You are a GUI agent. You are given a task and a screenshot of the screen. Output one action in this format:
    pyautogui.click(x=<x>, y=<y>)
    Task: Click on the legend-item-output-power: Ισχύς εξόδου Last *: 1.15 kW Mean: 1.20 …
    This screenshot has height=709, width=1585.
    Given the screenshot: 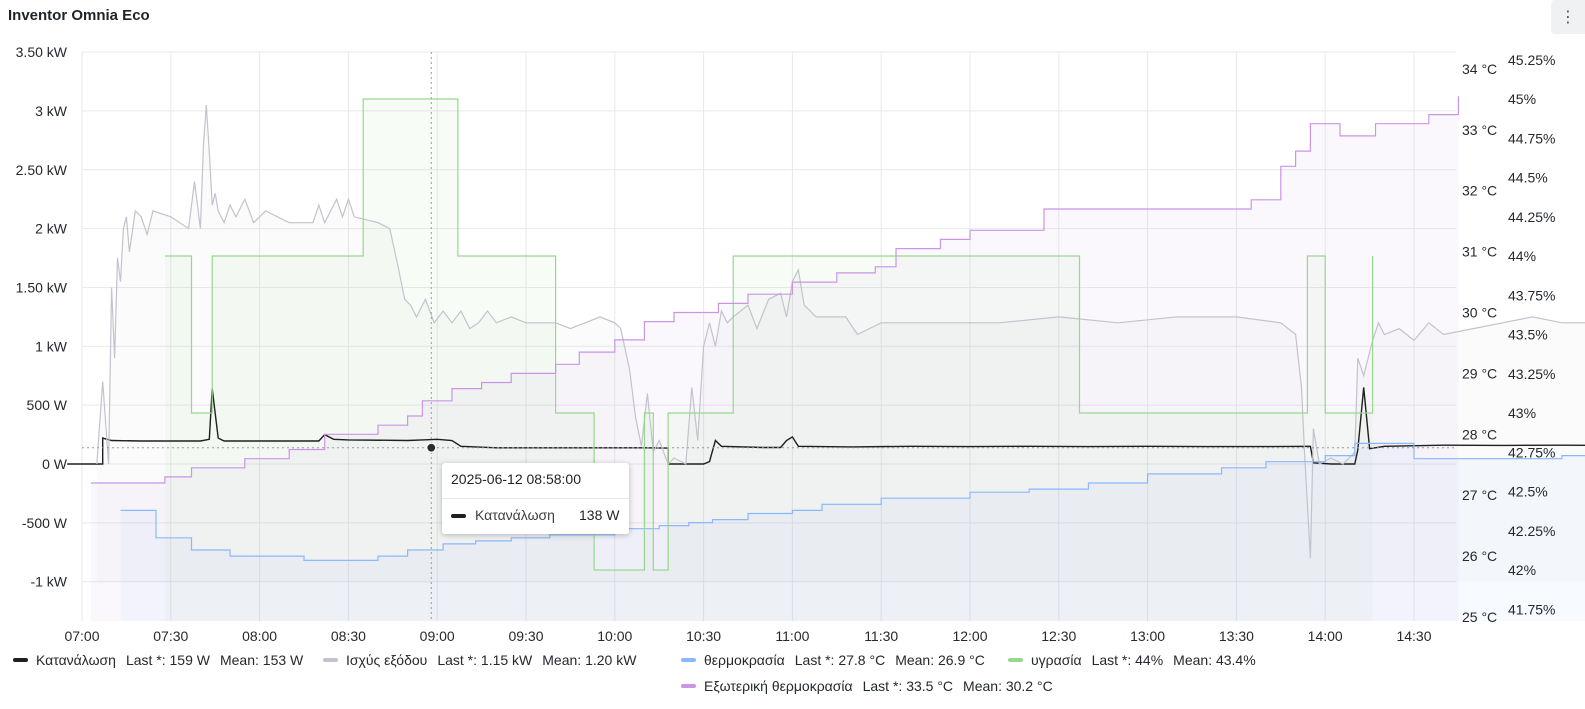 What is the action you would take?
    pyautogui.click(x=484, y=660)
    